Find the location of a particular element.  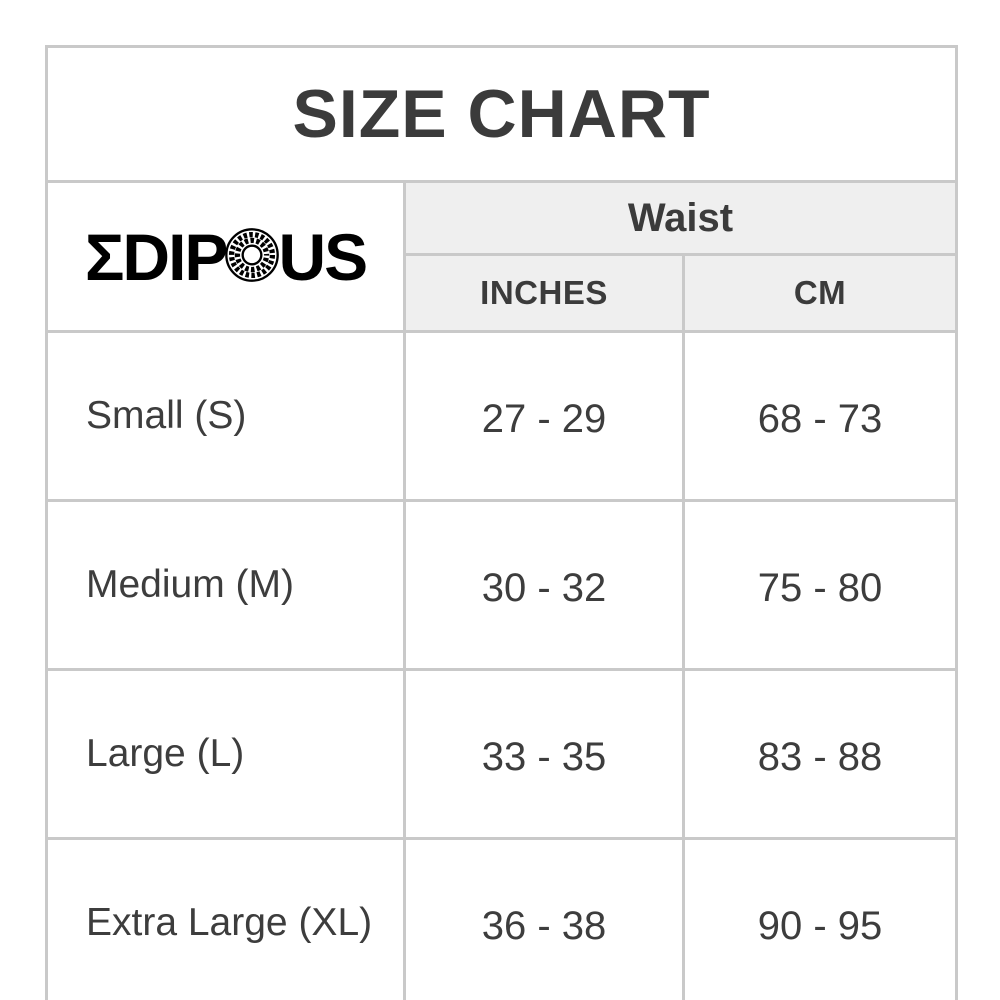

inches-value: 30 - 32 is located at coordinates (544, 585).